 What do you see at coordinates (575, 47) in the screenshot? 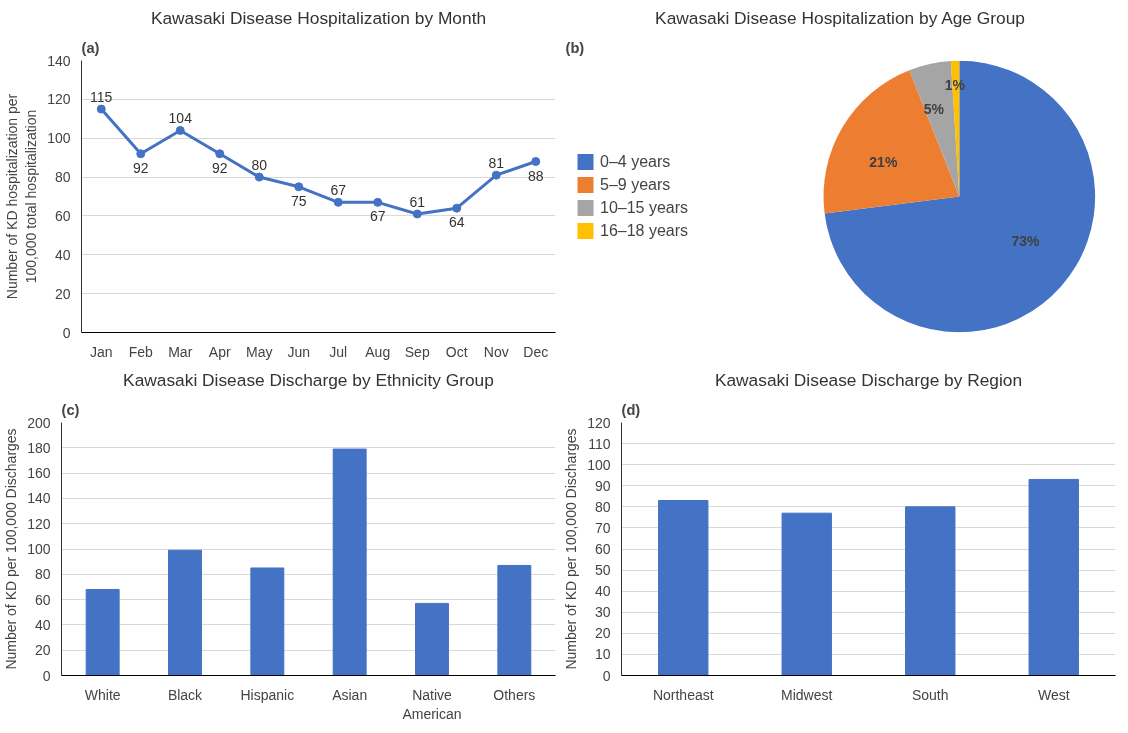
I see `text: (b)` at bounding box center [575, 47].